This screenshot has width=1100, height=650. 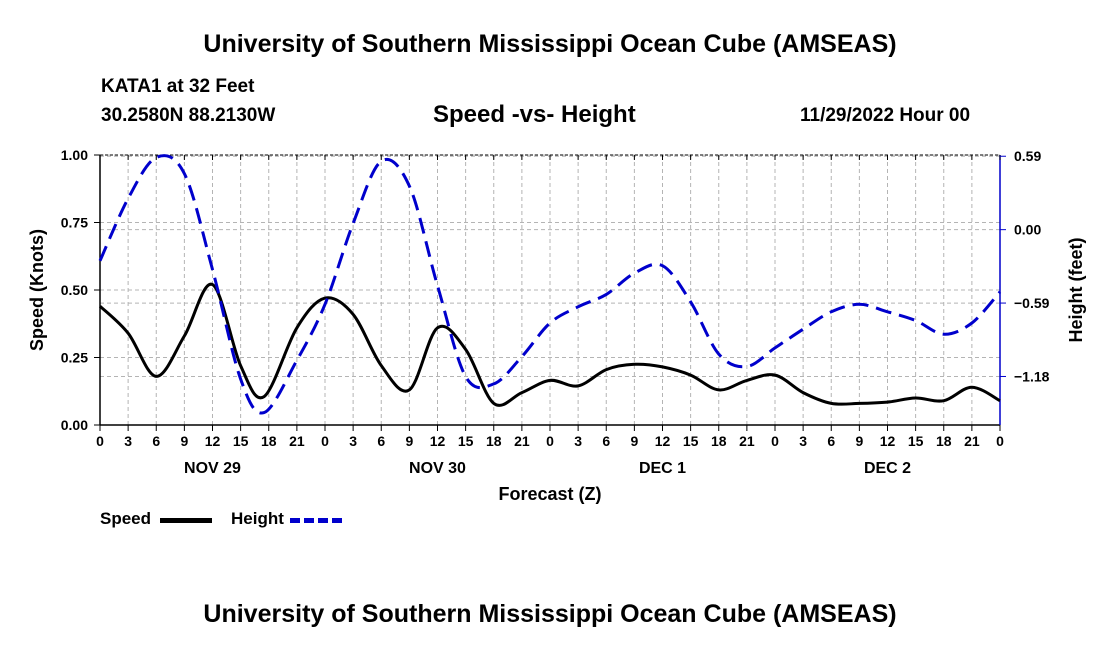 I want to click on x-day-label: DEC 1, so click(x=662, y=468).